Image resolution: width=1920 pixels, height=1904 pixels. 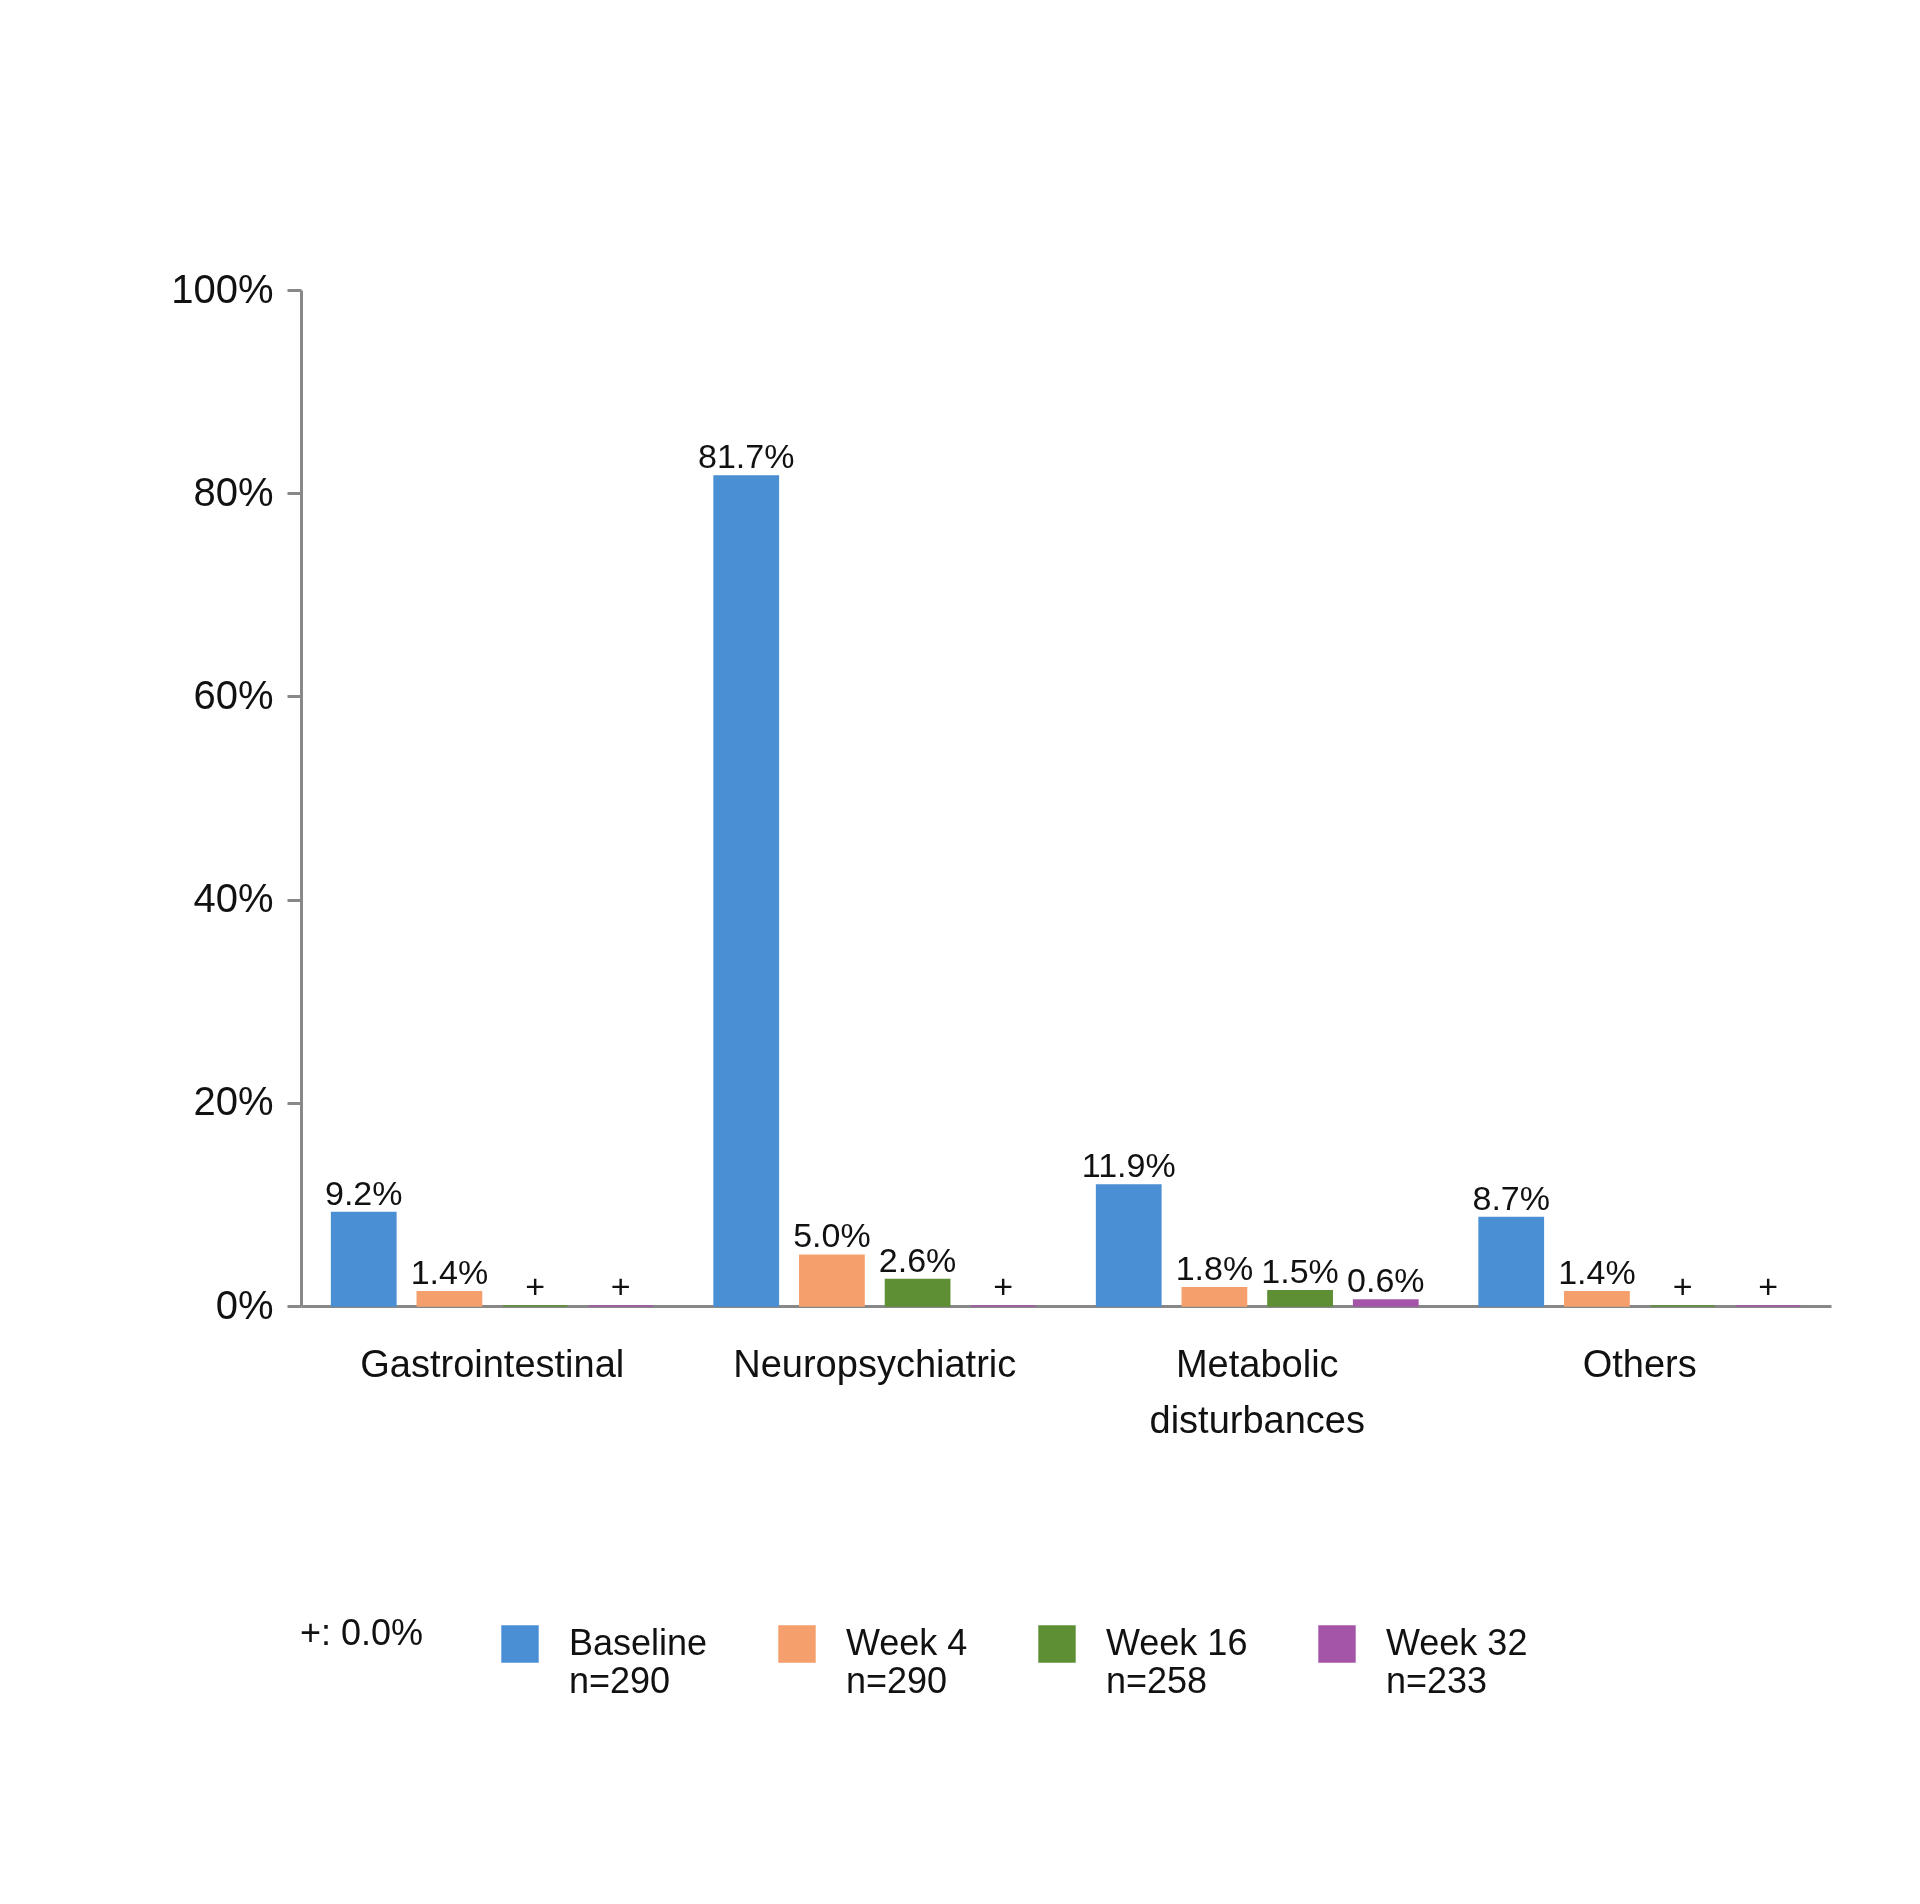 What do you see at coordinates (1457, 1661) in the screenshot?
I see `legend-label: Week 32 n=233` at bounding box center [1457, 1661].